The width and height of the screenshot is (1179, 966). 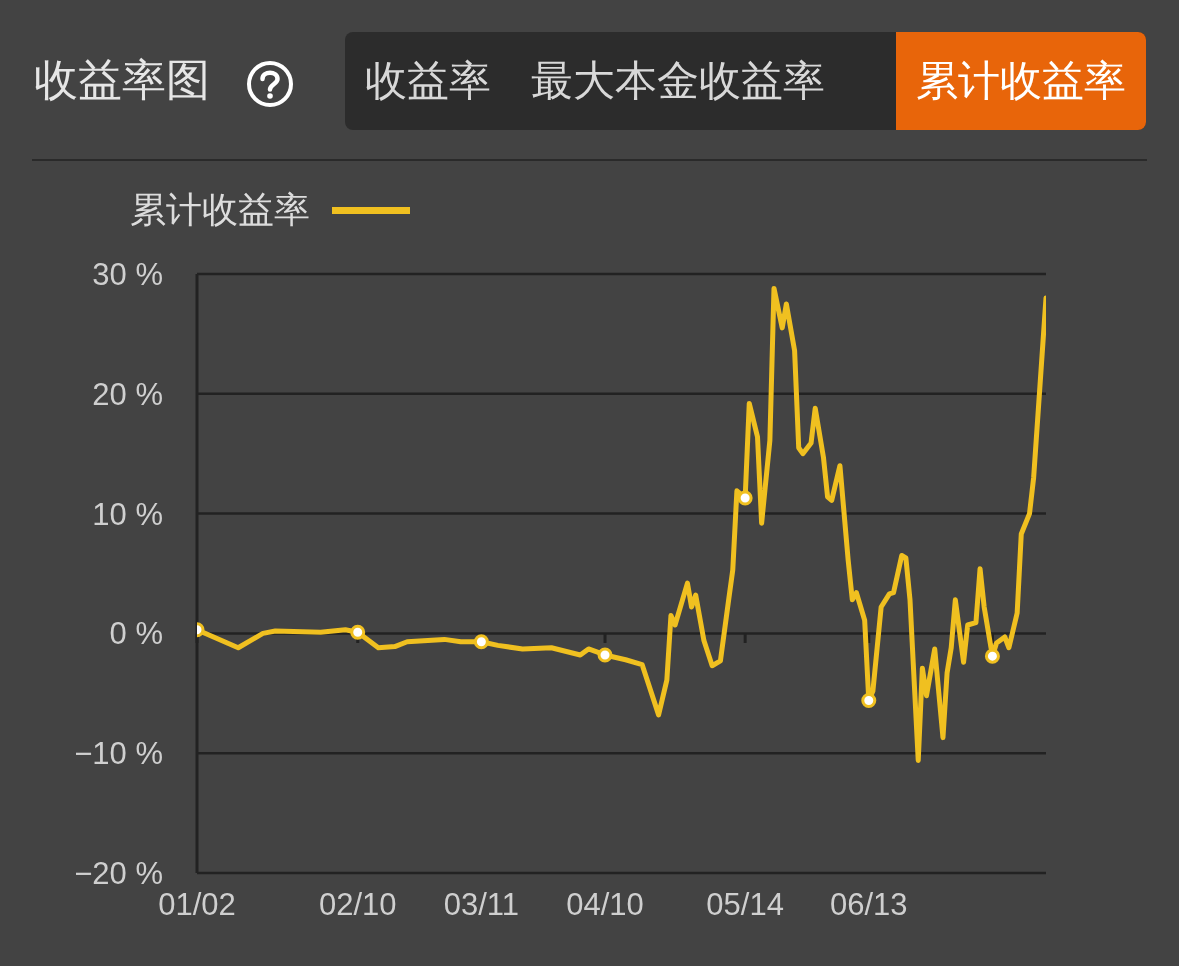 What do you see at coordinates (357, 905) in the screenshot?
I see `x-tick-label: 02/10` at bounding box center [357, 905].